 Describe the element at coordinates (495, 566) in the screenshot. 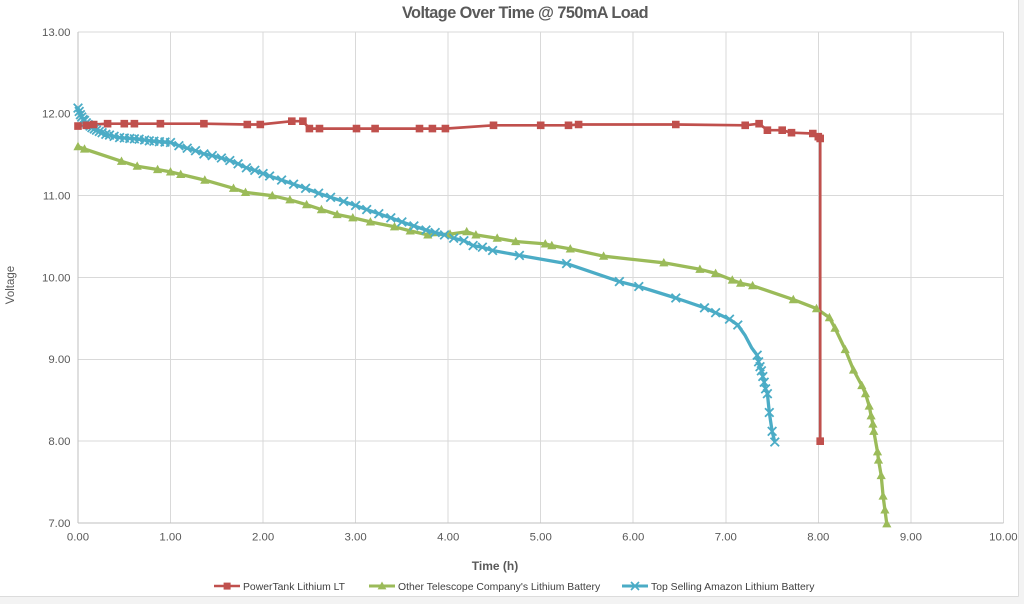

I see `svg-text: Time (h)` at that location.